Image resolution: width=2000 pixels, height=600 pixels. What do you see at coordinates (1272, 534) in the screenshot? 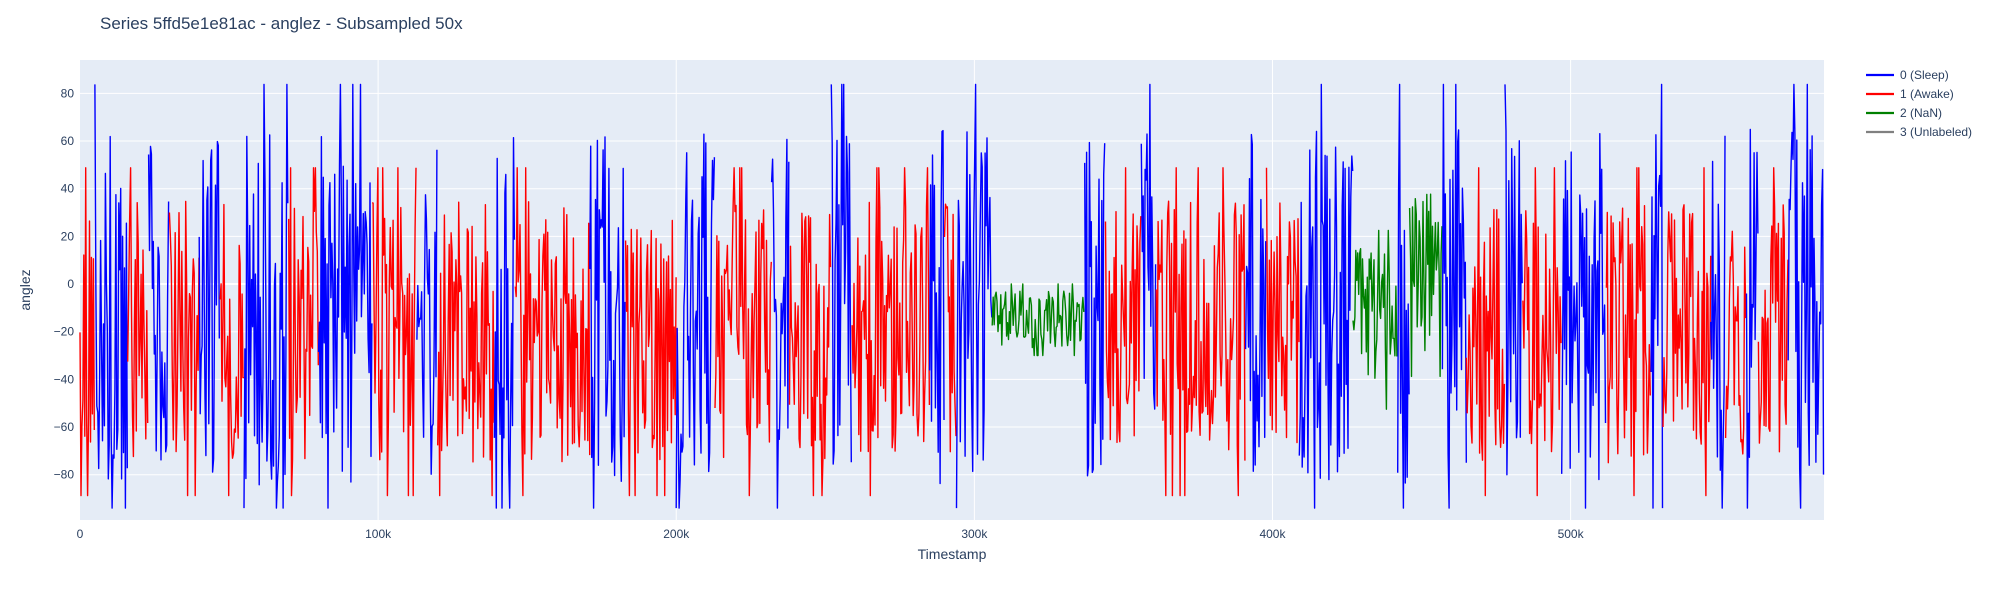
I see `x-tick-label: 400k` at bounding box center [1272, 534].